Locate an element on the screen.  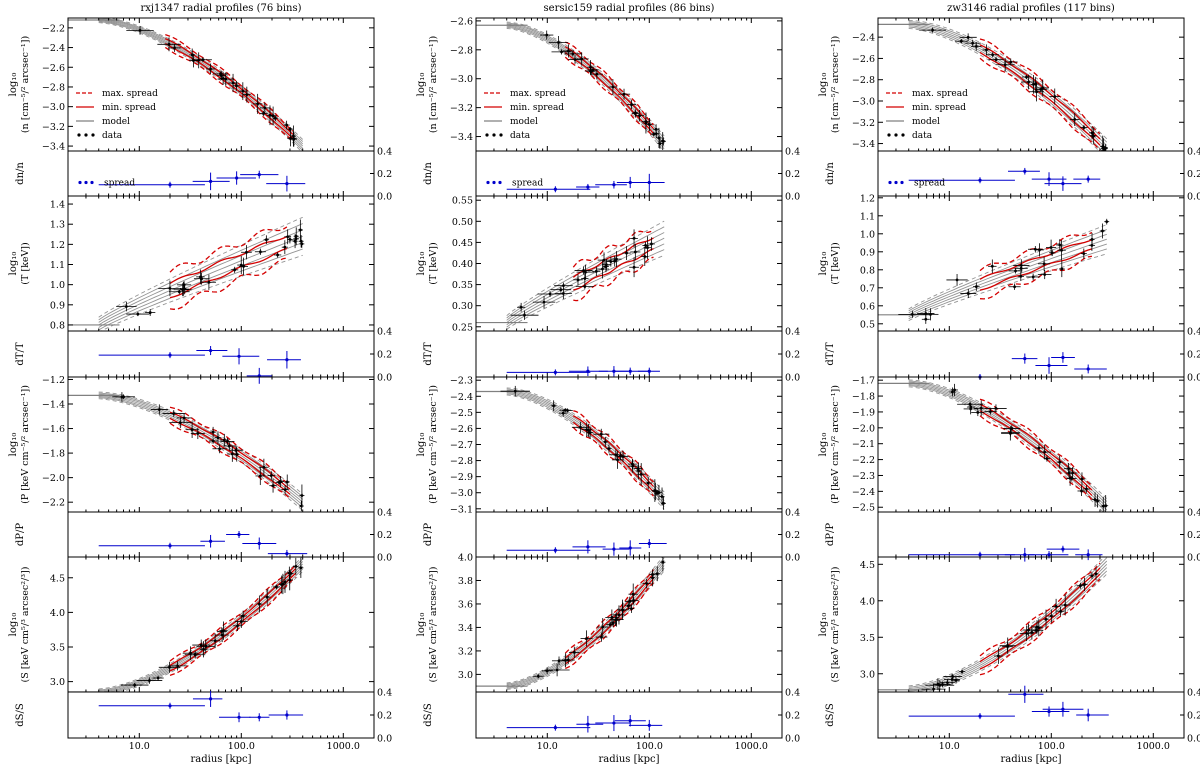
residual-panel-S: 0.0 0.2 0.4 dS/S 10.0 100.0 1000.0 radius [kpc] is located at coordinates (203, 727).